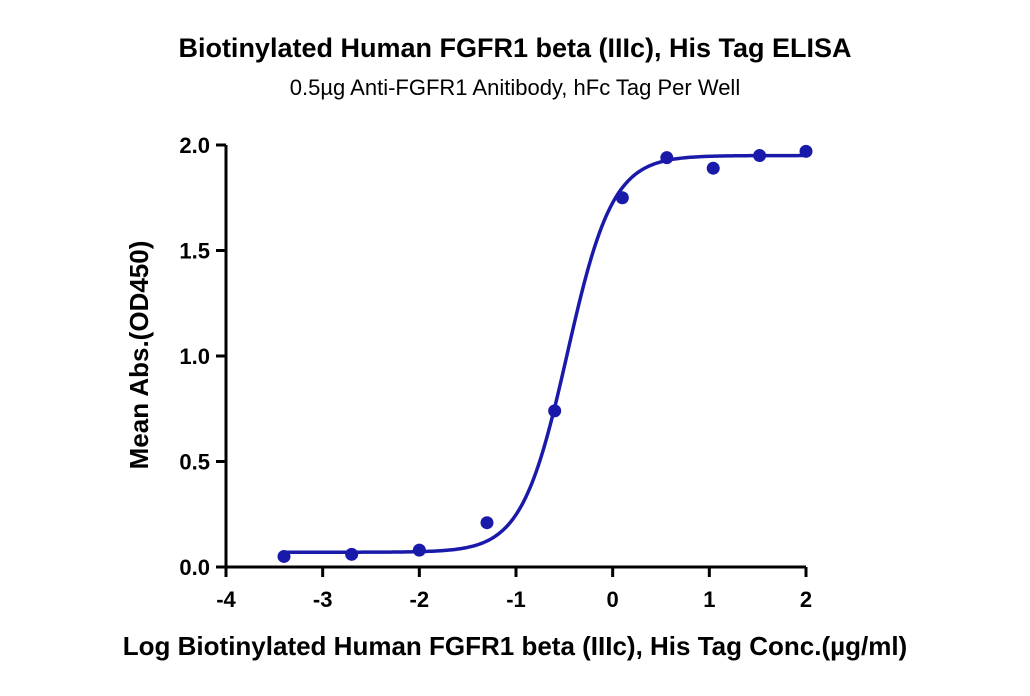 The width and height of the screenshot is (1030, 696). What do you see at coordinates (194, 356) in the screenshot?
I see `y-tick-label: 1.0` at bounding box center [194, 356].